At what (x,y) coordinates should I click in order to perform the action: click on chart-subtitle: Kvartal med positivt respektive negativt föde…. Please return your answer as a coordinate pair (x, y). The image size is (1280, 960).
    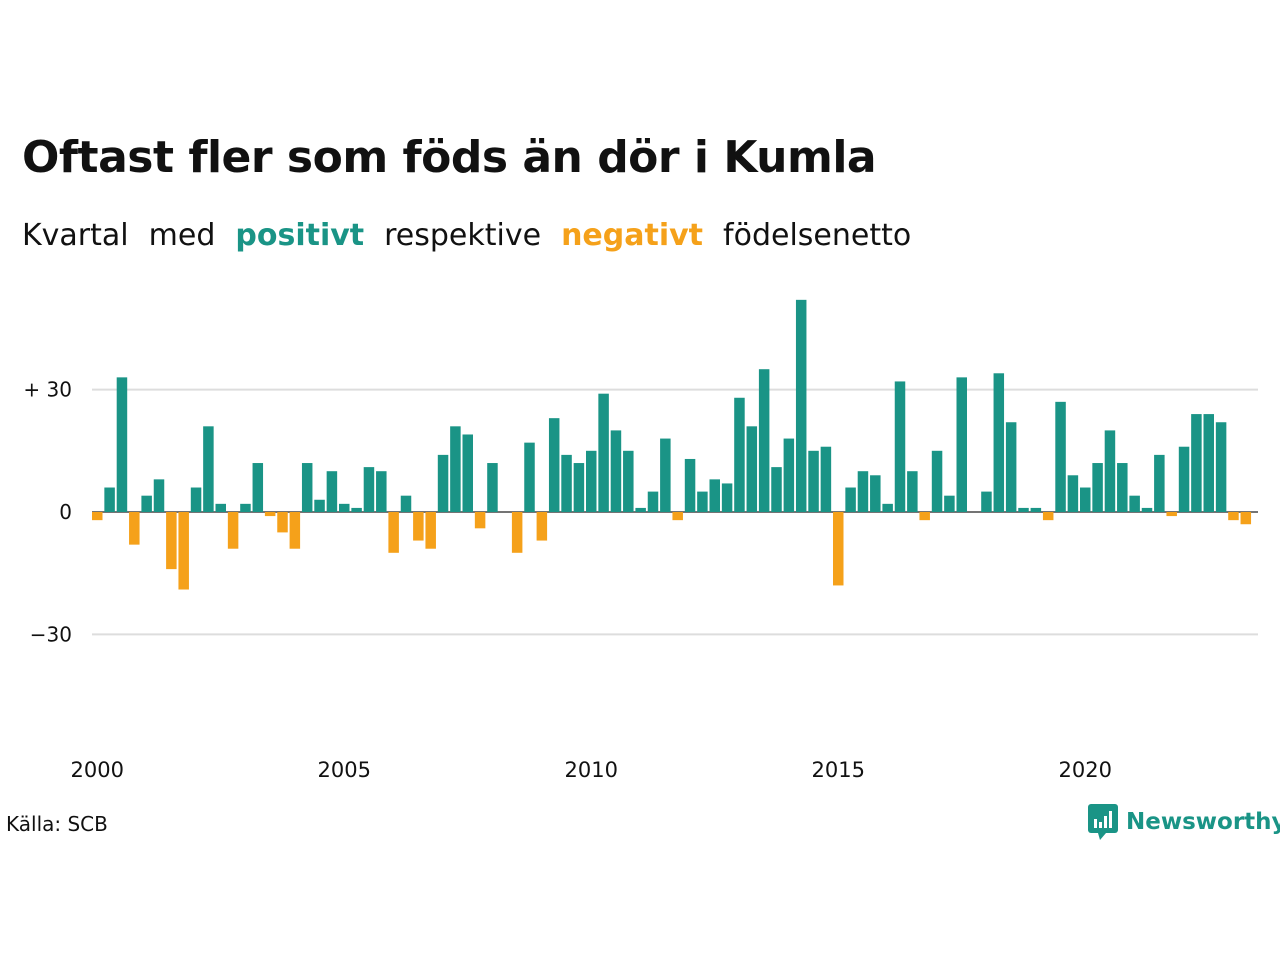
    Looking at the image, I should click on (476, 235).